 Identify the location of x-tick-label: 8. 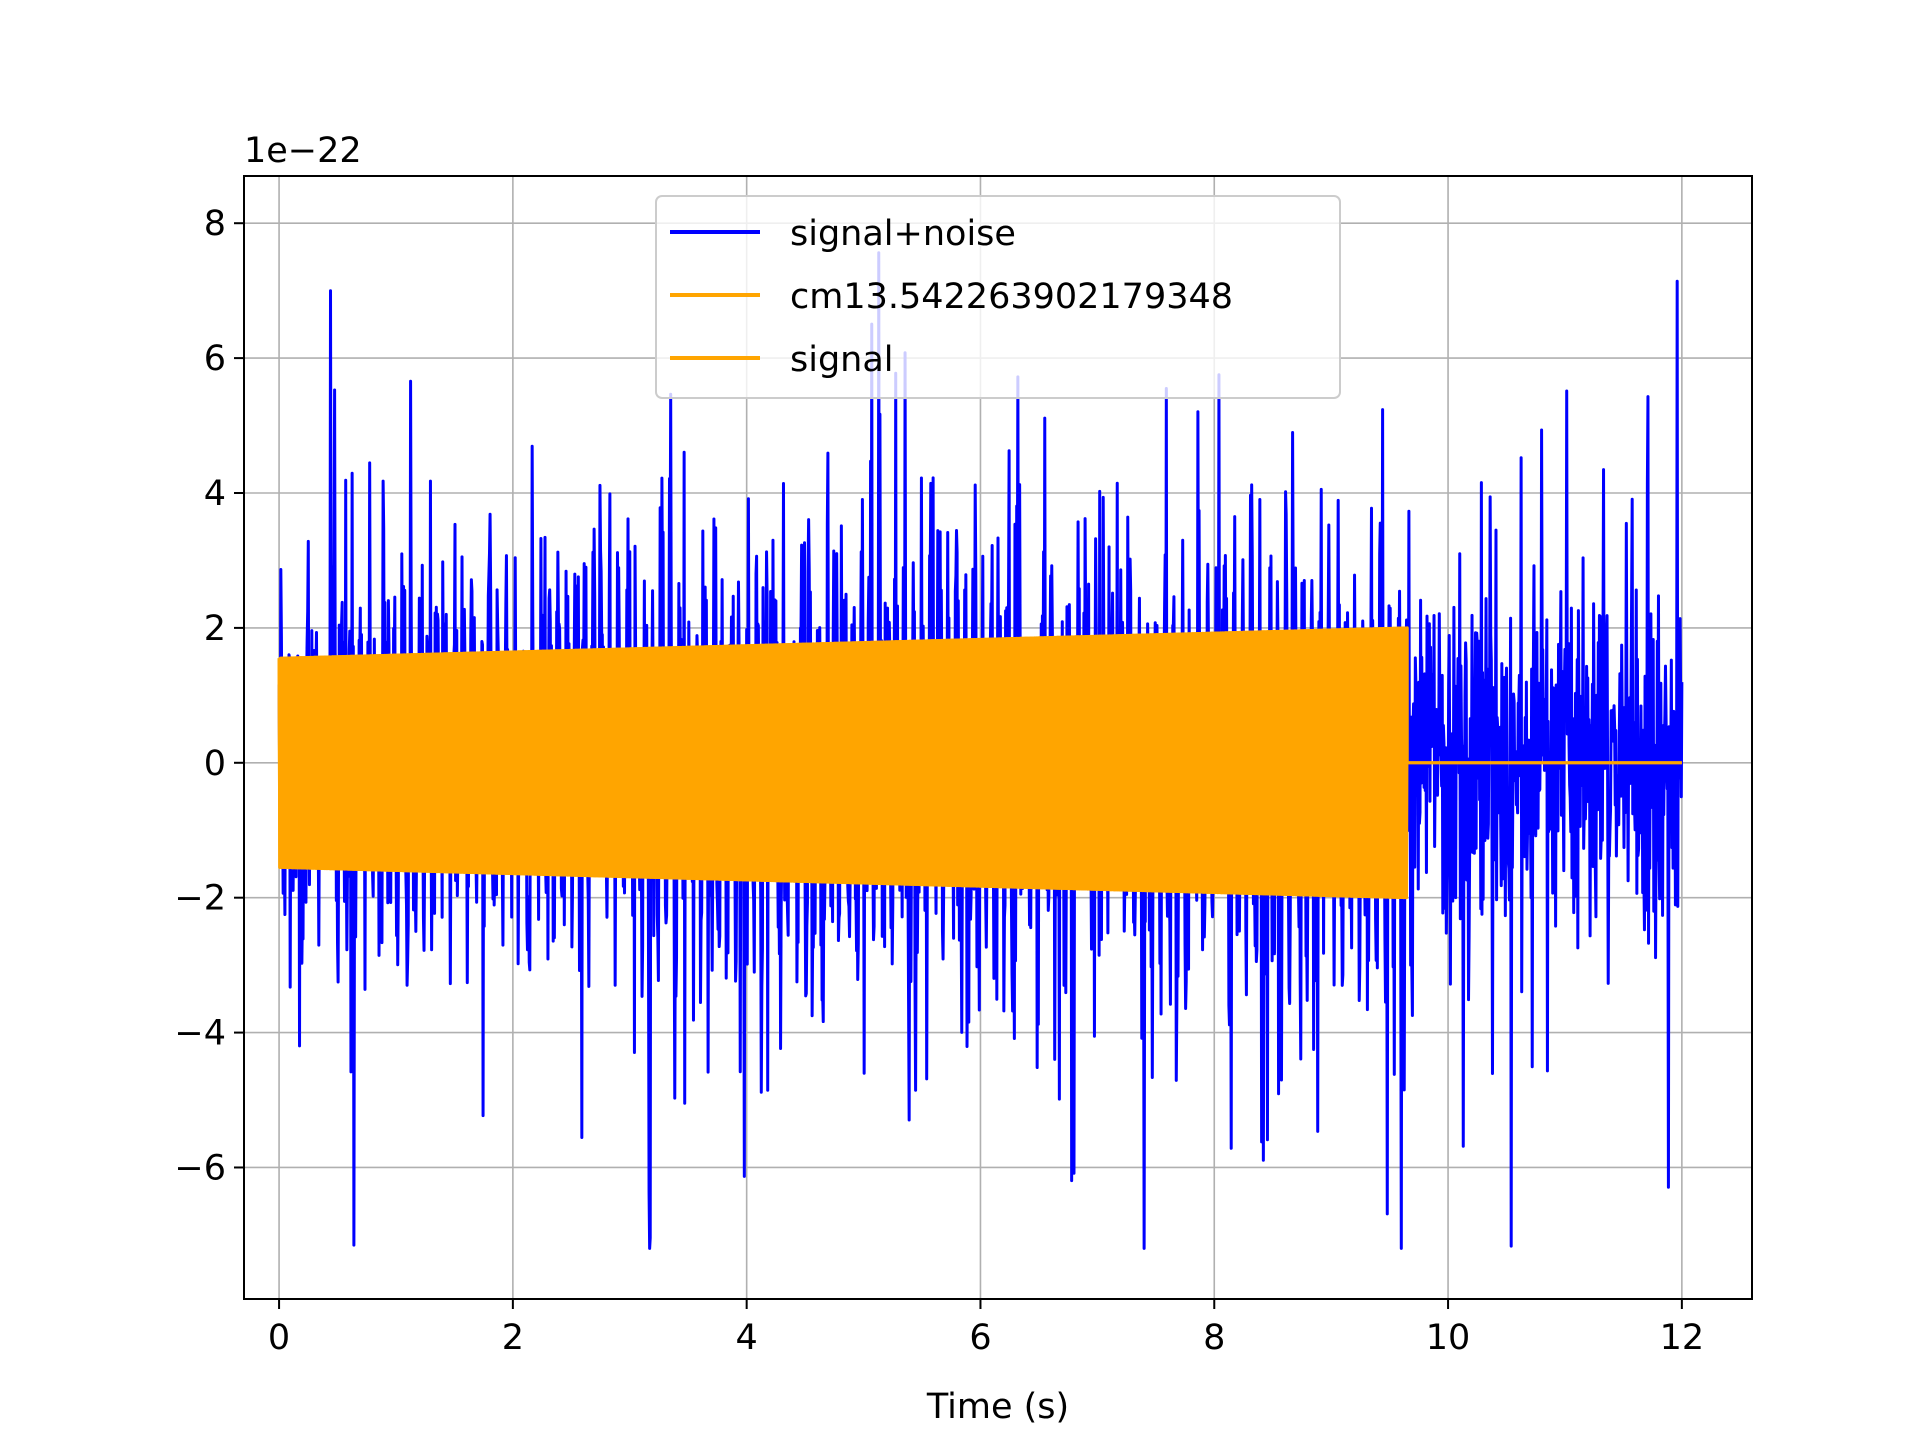
(1214, 1338).